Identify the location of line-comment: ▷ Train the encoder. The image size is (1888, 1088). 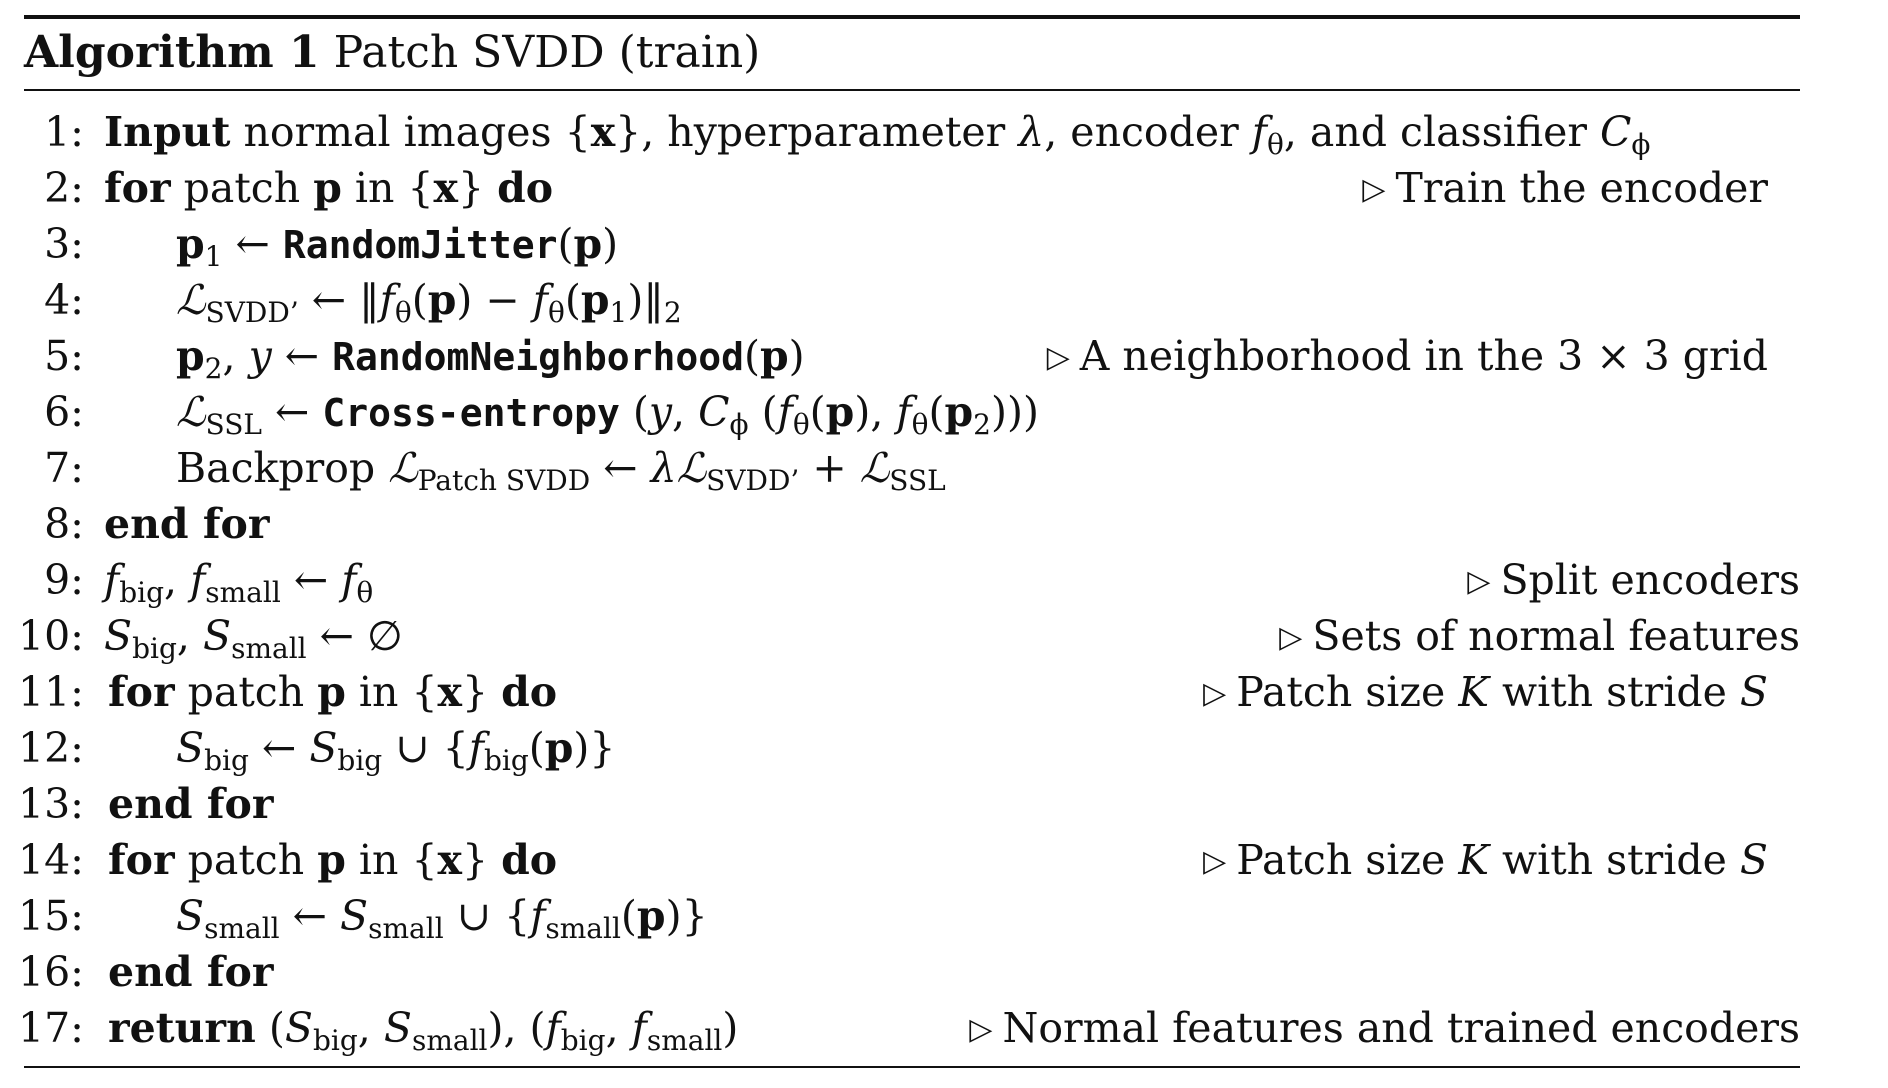
(1565, 189).